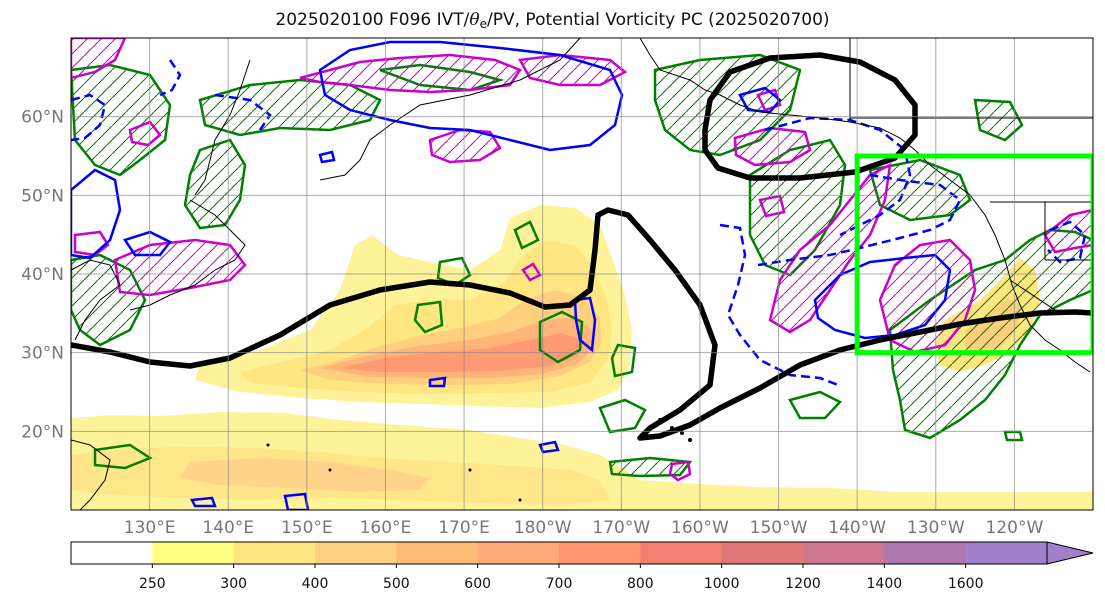 The image size is (1105, 603). I want to click on lon-tick-label: 180°W, so click(543, 528).